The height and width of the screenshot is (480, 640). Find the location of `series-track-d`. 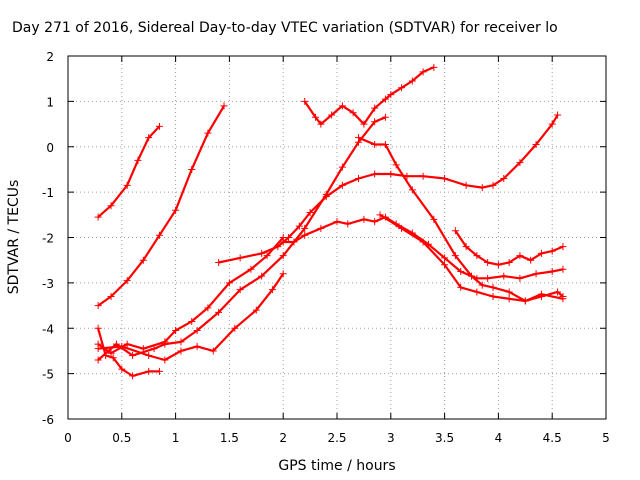

series-track-d is located at coordinates (190, 295).